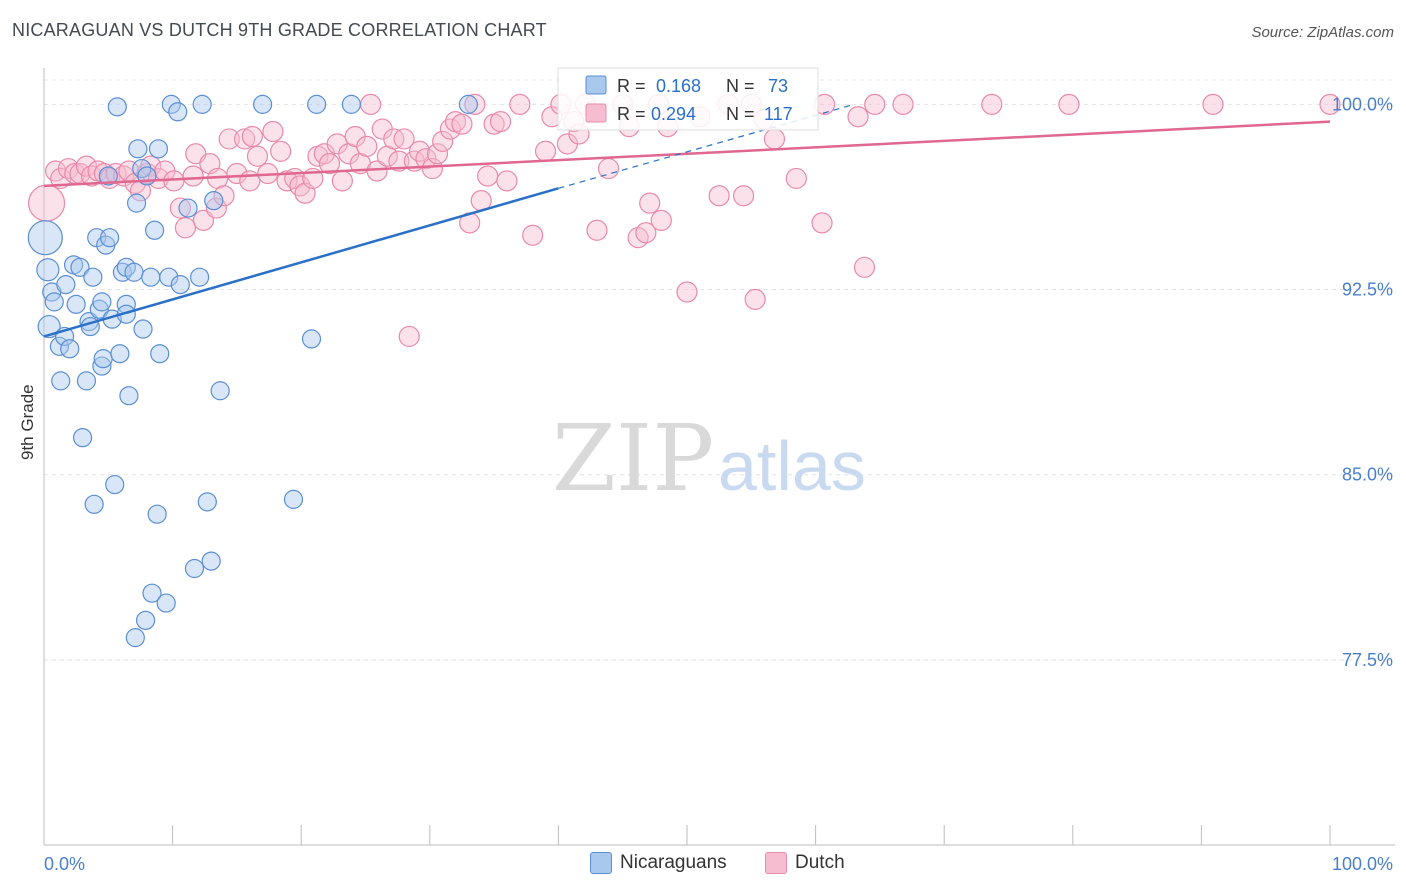  What do you see at coordinates (673, 114) in the screenshot?
I see `legend-r-value-dutch: 0.294` at bounding box center [673, 114].